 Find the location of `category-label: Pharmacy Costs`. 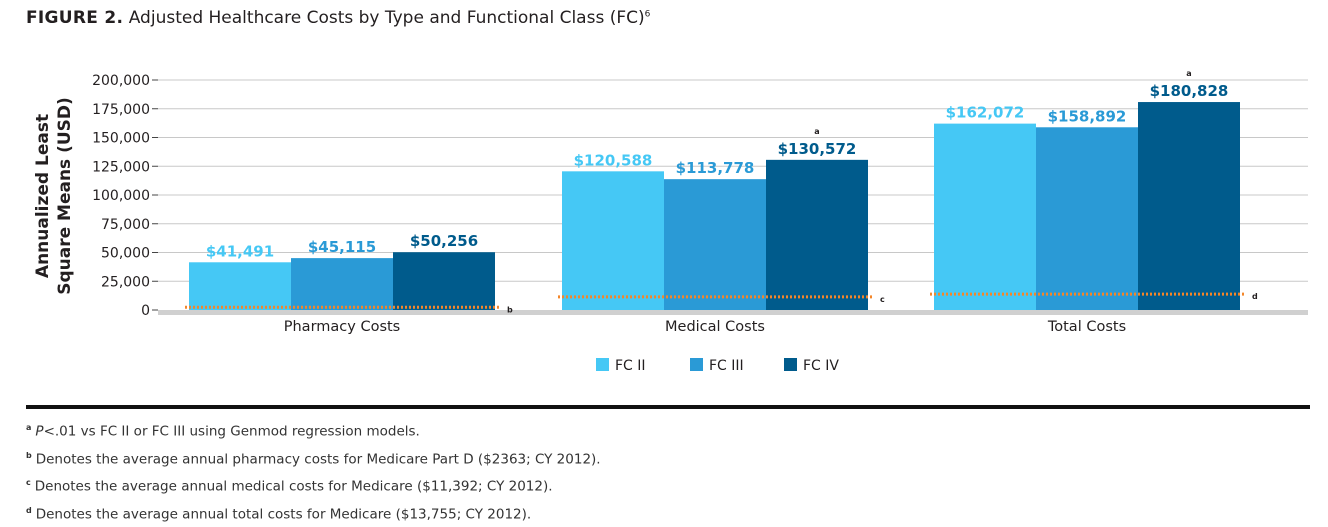

category-label: Pharmacy Costs is located at coordinates (342, 327).